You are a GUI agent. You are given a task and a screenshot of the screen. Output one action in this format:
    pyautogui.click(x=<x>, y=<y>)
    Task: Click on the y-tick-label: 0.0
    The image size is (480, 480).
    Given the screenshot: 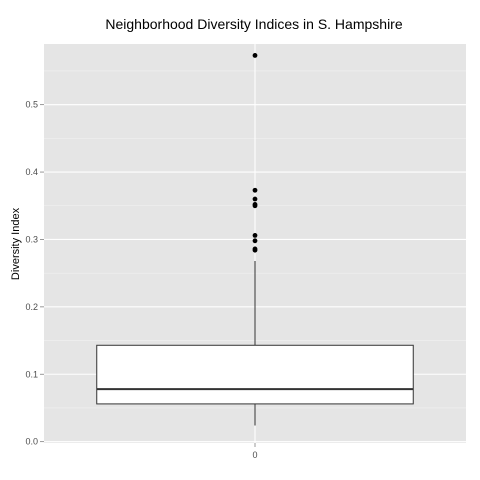 What is the action you would take?
    pyautogui.click(x=31, y=442)
    